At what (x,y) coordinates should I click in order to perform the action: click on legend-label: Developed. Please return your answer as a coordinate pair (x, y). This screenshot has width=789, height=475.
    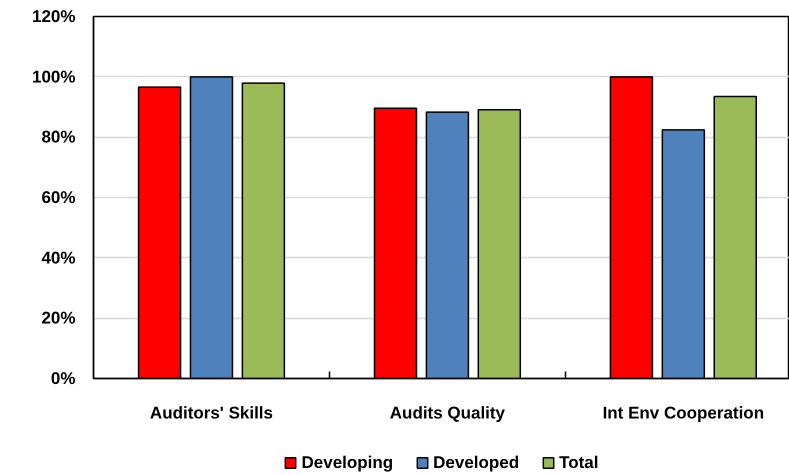
    Looking at the image, I should click on (476, 462).